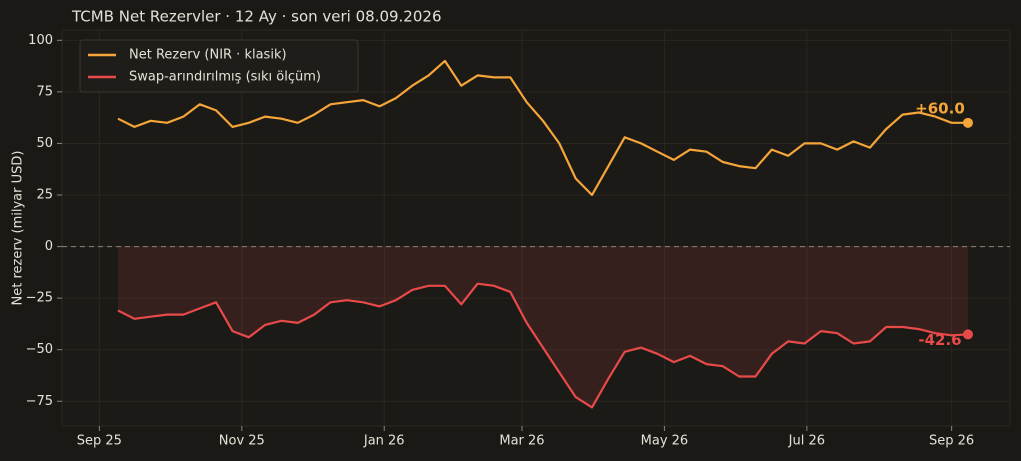 This screenshot has width=1021, height=461. What do you see at coordinates (384, 441) in the screenshot?
I see `x-tick-label: Jan 26` at bounding box center [384, 441].